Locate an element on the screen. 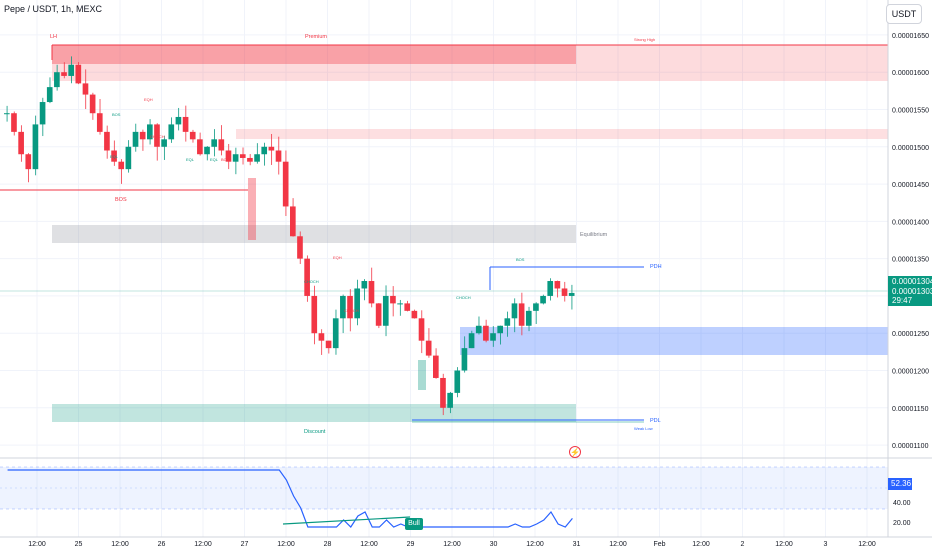 The width and height of the screenshot is (932, 550). rsi-tick-label: 20.00 is located at coordinates (902, 523).